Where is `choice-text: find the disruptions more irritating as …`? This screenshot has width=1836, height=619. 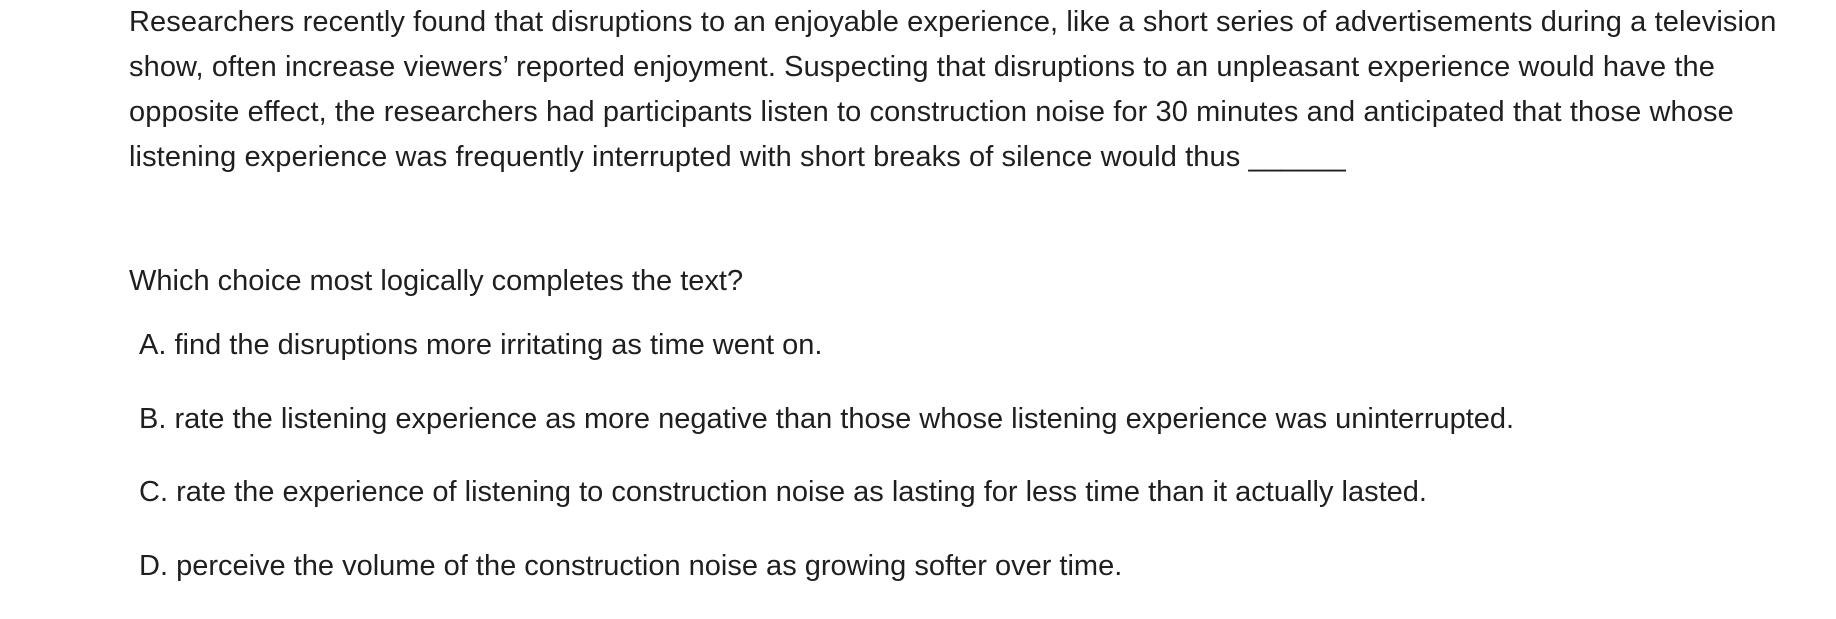 choice-text: find the disruptions more irritating as … is located at coordinates (498, 345).